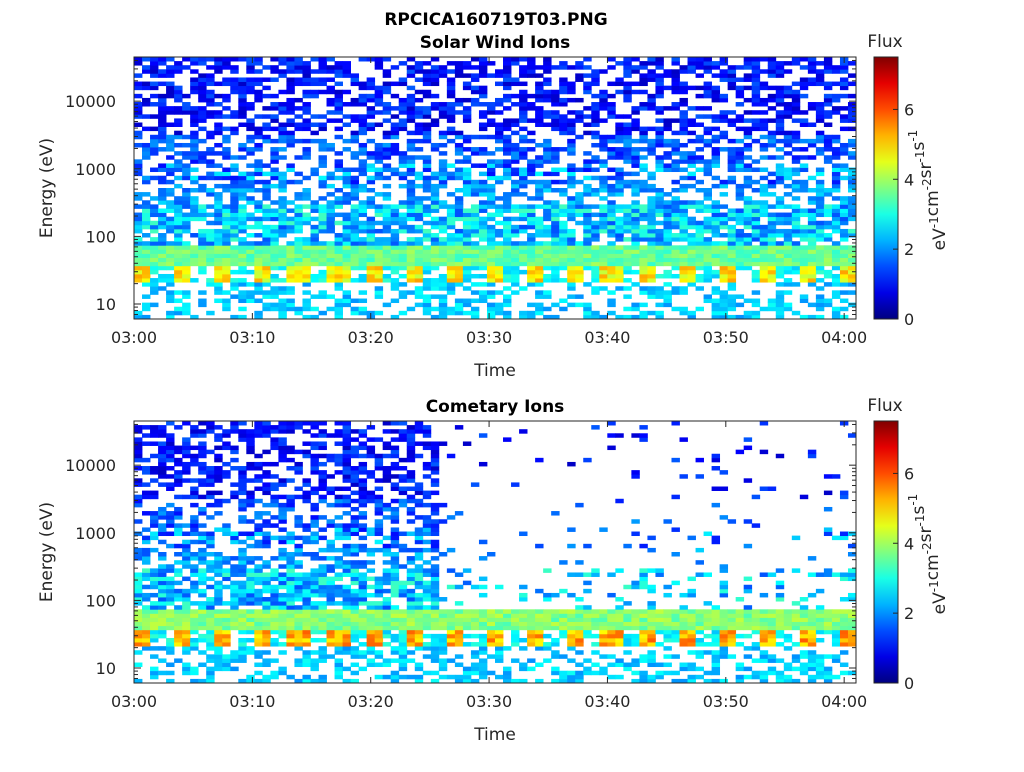 The height and width of the screenshot is (772, 1024). Describe the element at coordinates (909, 319) in the screenshot. I see `colorbar-tick-label: 0` at that location.